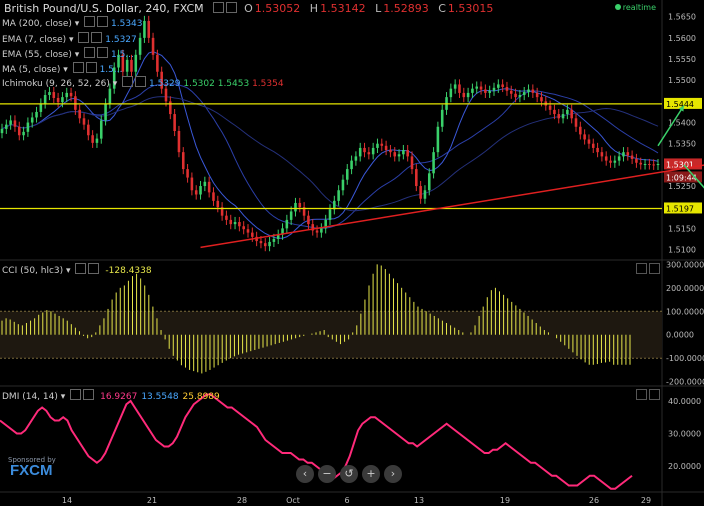 The image size is (704, 506). What do you see at coordinates (201, 397) in the screenshot?
I see `dmi-adx-value: 25.8989` at bounding box center [201, 397].